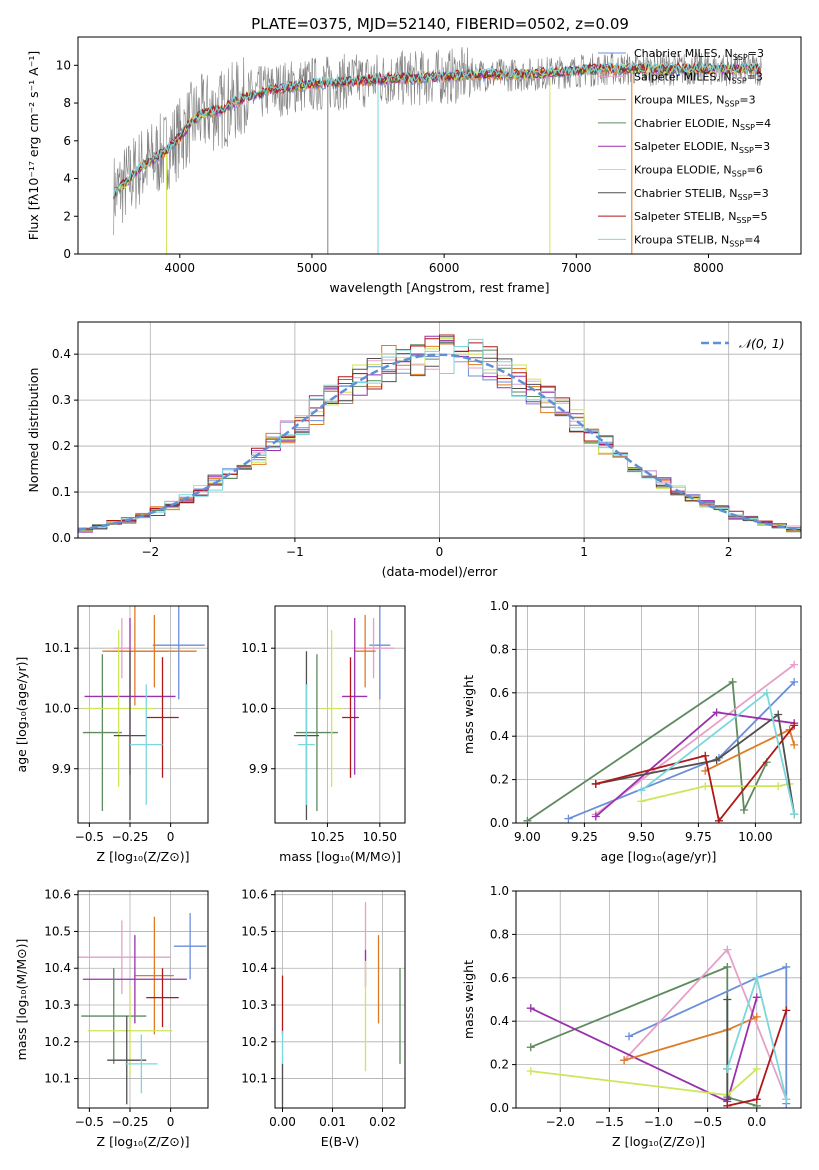 This screenshot has width=819, height=1170. What do you see at coordinates (67, 216) in the screenshot?
I see `y-tick-label: 2` at bounding box center [67, 216].